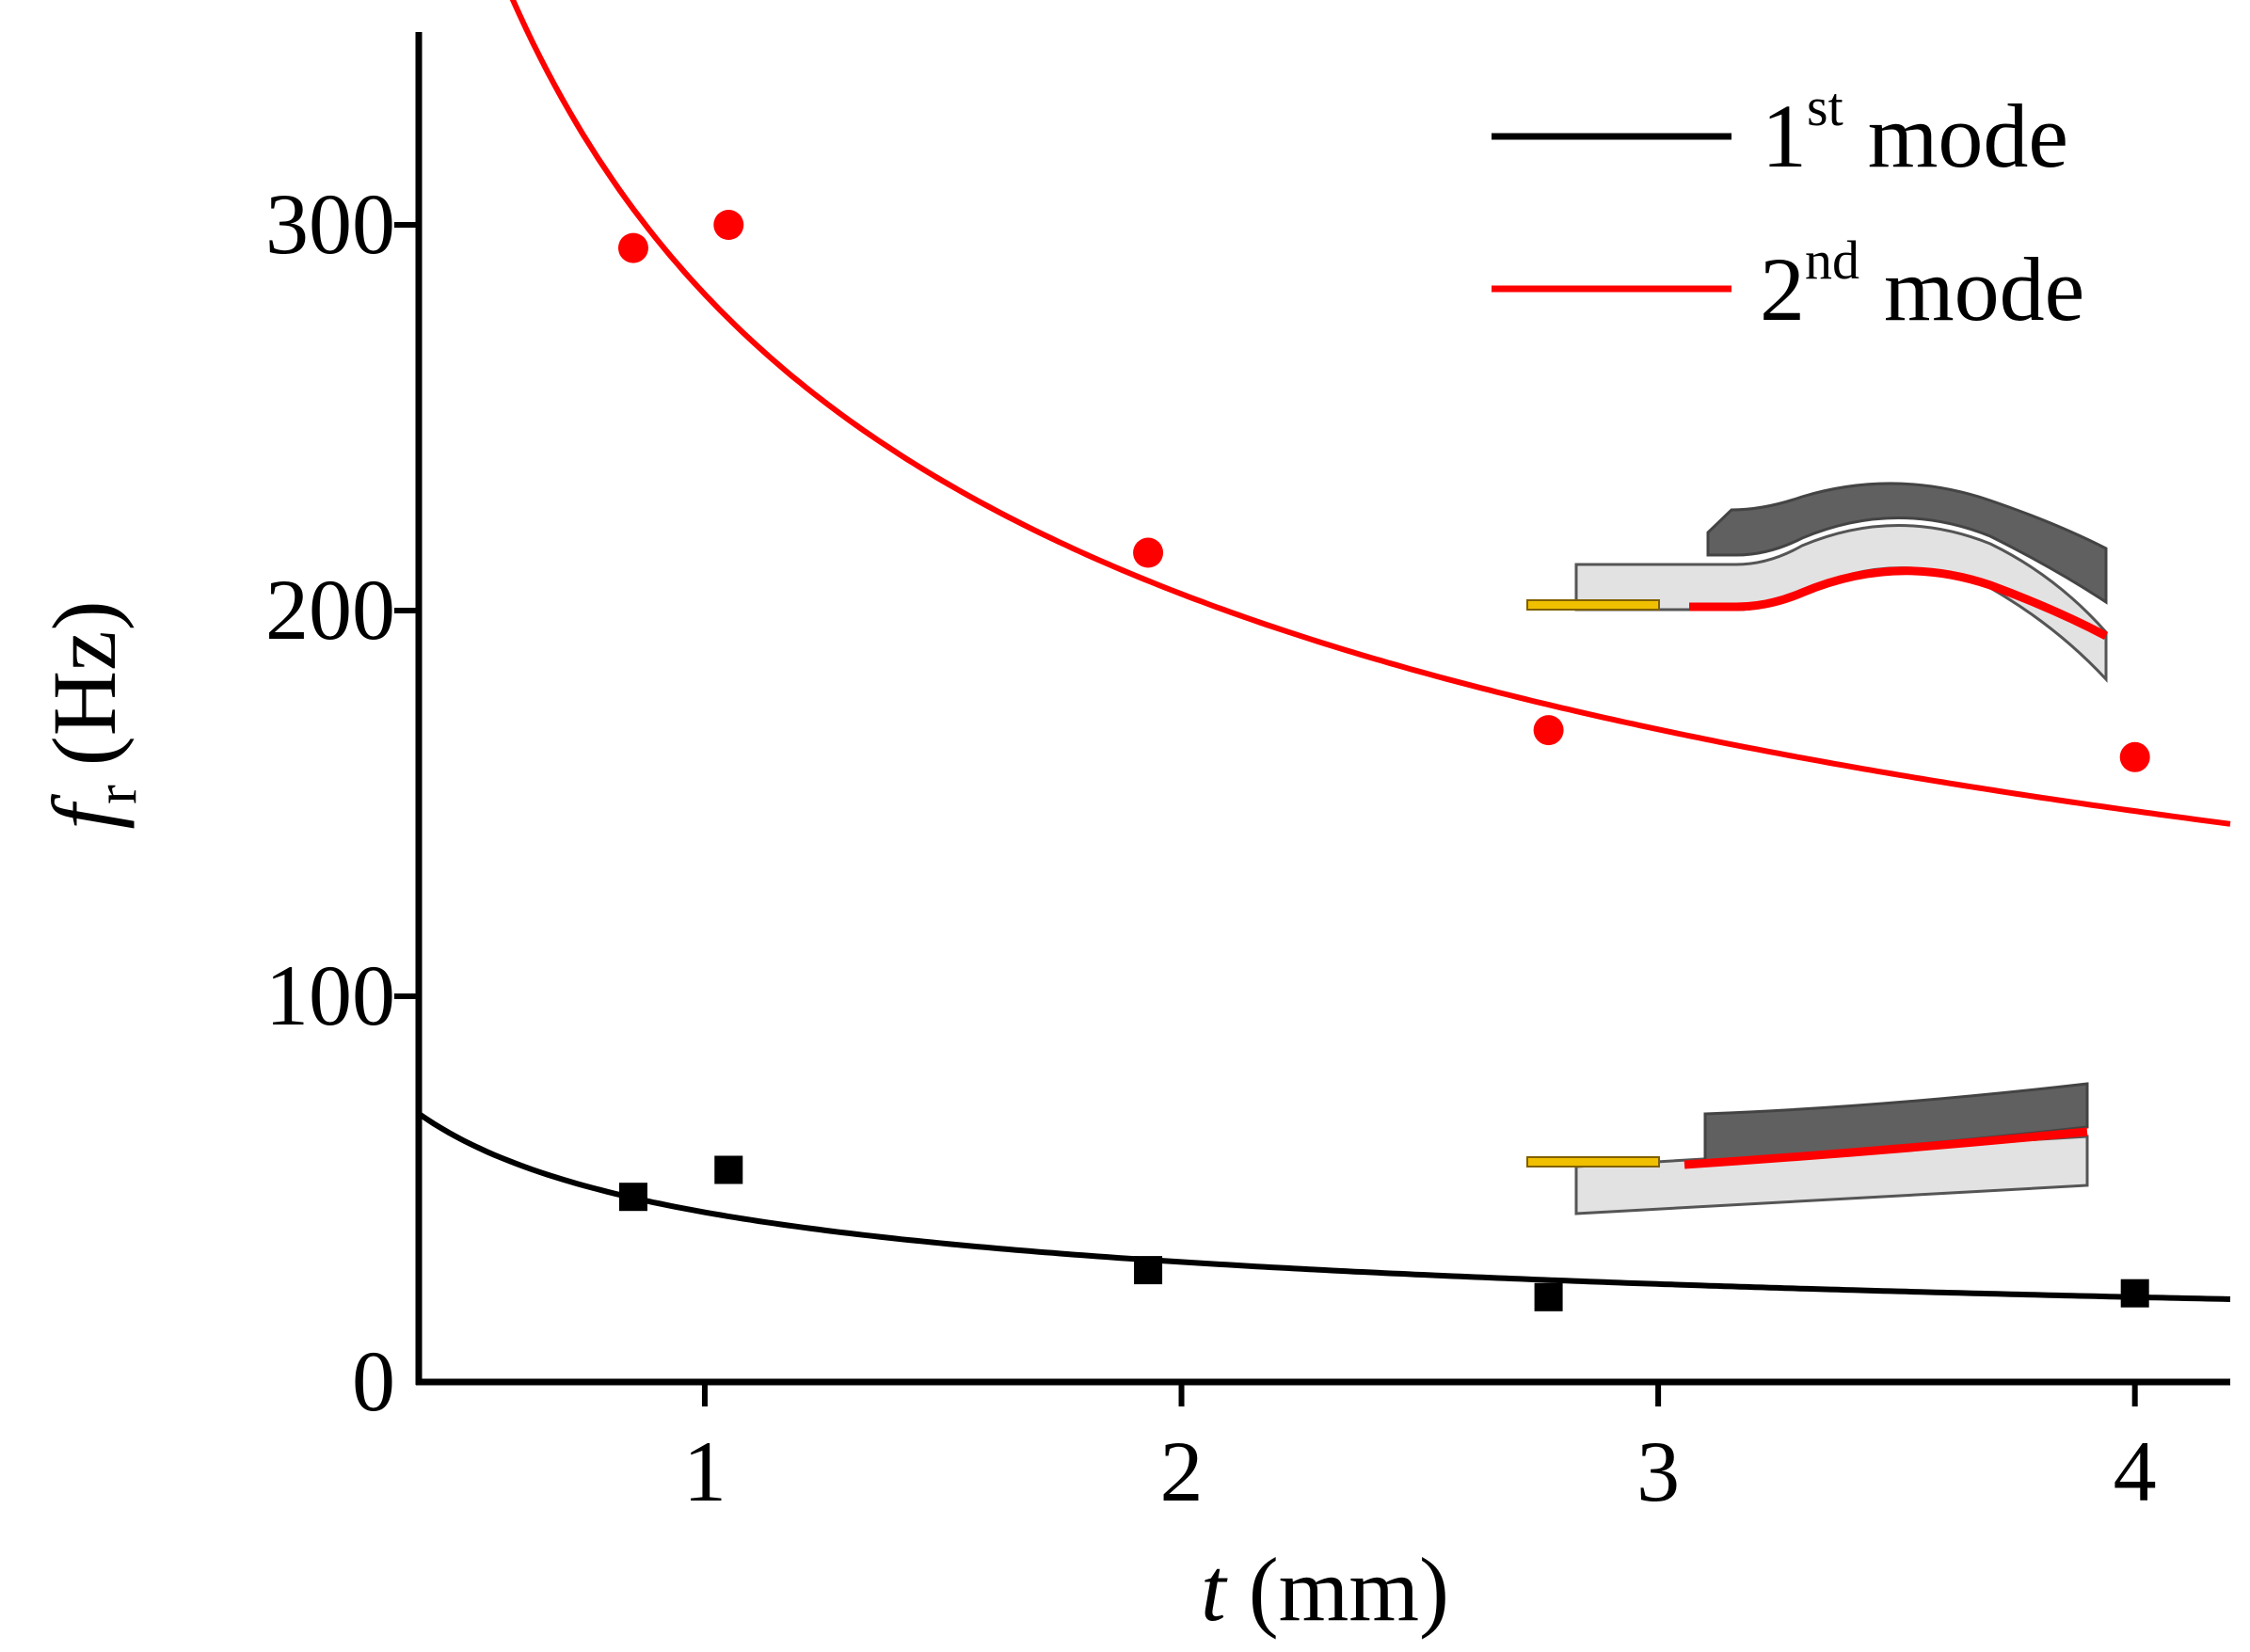  What do you see at coordinates (373, 1381) in the screenshot?
I see `y-tick-label: 0` at bounding box center [373, 1381].